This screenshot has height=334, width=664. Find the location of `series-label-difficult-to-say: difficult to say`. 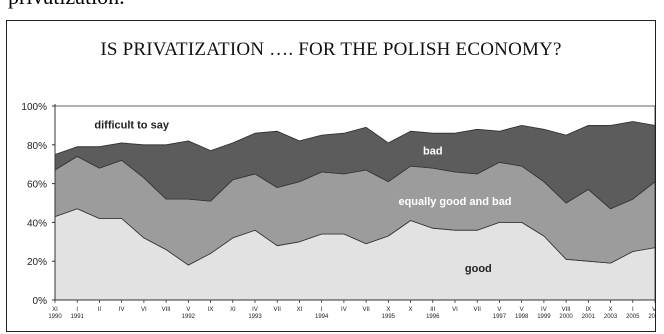

series-label-difficult-to-say: difficult to say is located at coordinates (131, 125).